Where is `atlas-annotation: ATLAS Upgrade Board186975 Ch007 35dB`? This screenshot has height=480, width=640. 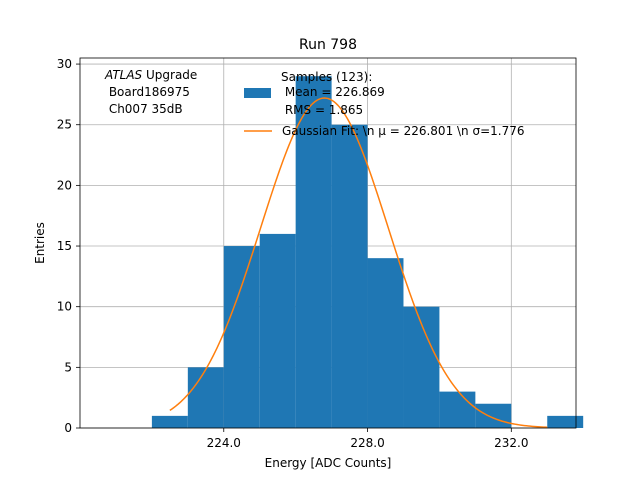 atlas-annotation: ATLAS Upgrade Board186975 Ch007 35dB is located at coordinates (150, 92).